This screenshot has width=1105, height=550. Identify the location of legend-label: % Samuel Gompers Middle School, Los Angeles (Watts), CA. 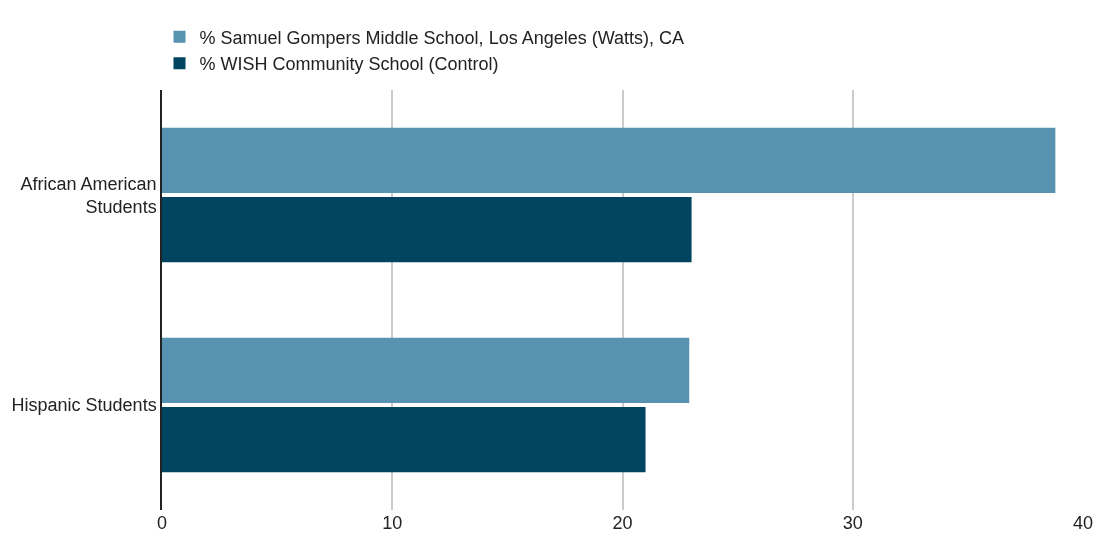
(442, 37).